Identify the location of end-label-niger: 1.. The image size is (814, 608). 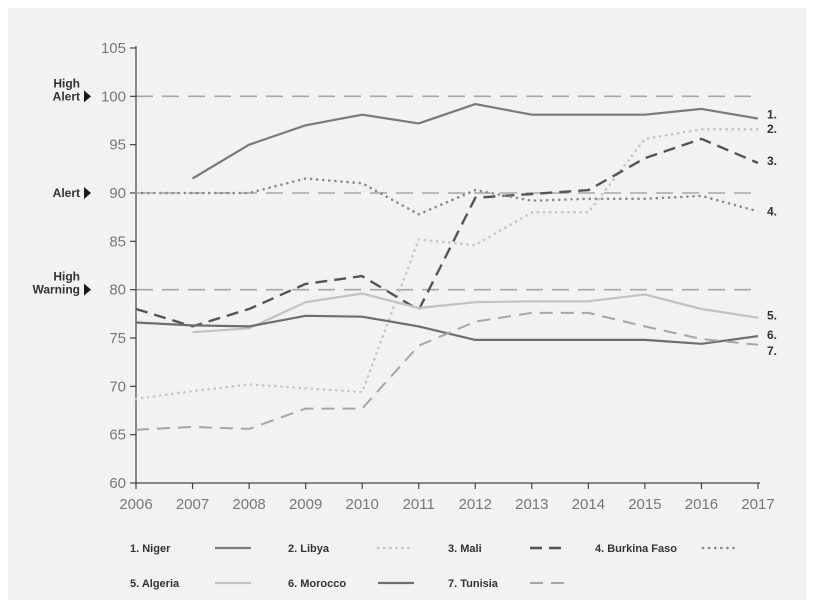
(772, 115).